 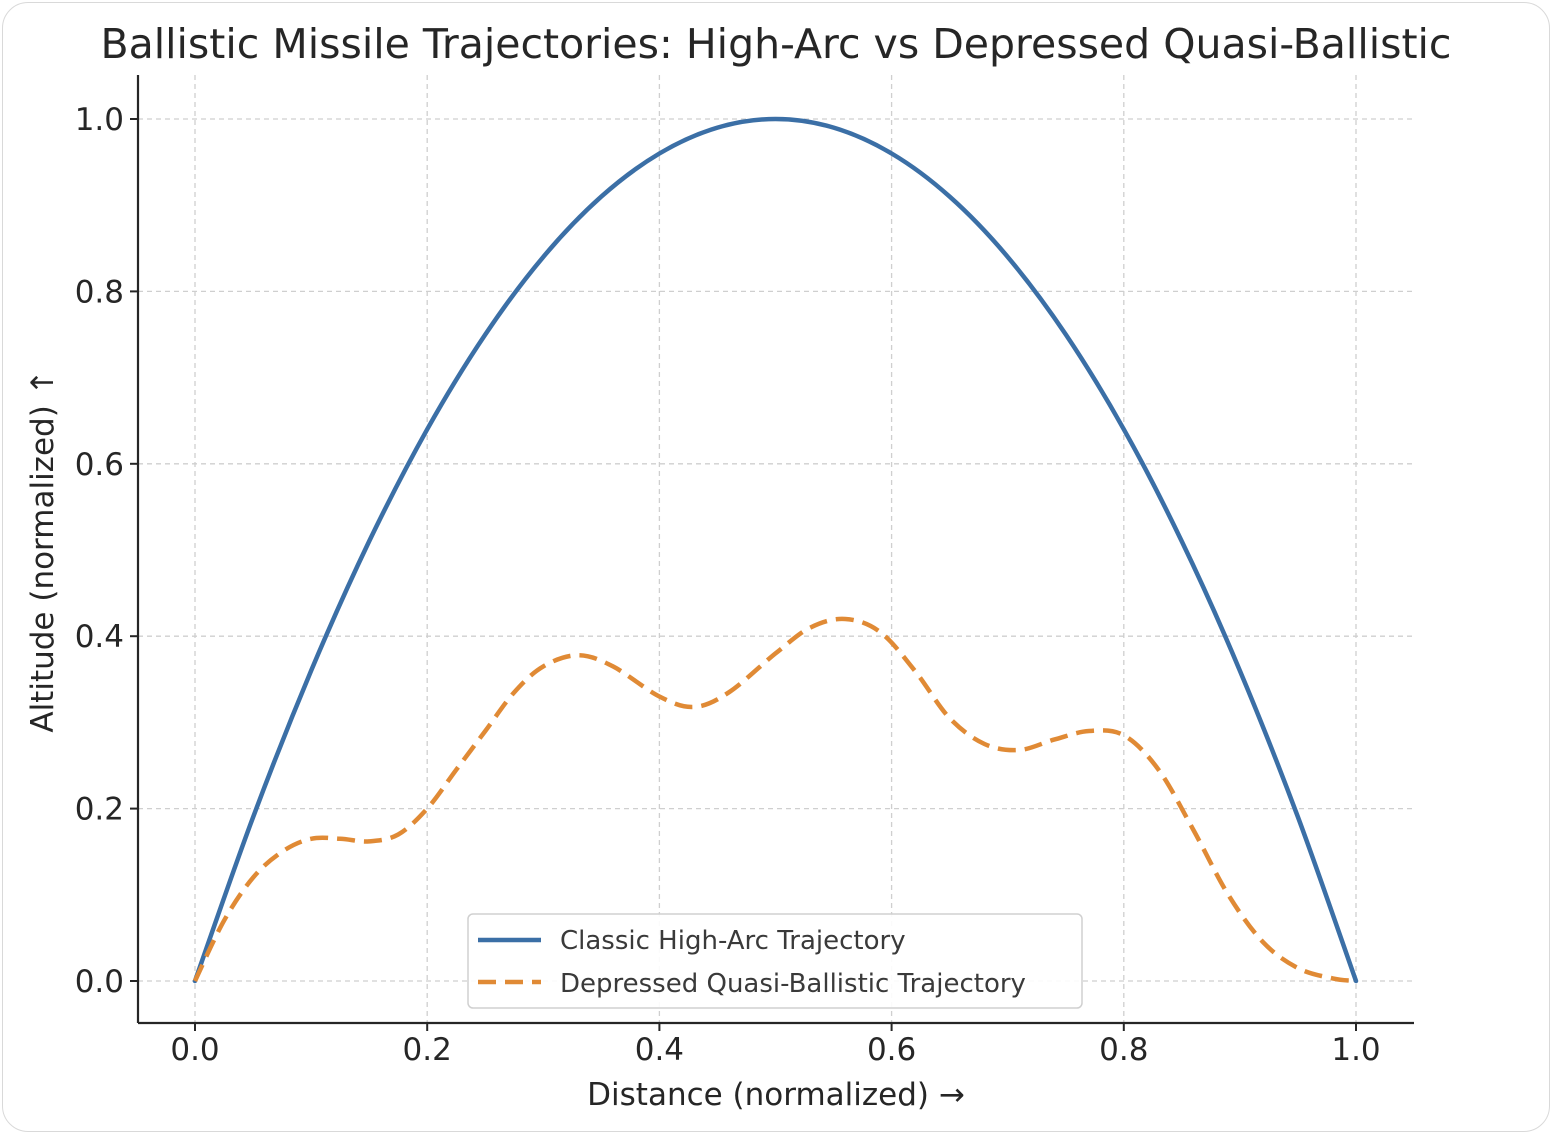 What do you see at coordinates (194, 1050) in the screenshot?
I see `x-tick-label: 0.0` at bounding box center [194, 1050].